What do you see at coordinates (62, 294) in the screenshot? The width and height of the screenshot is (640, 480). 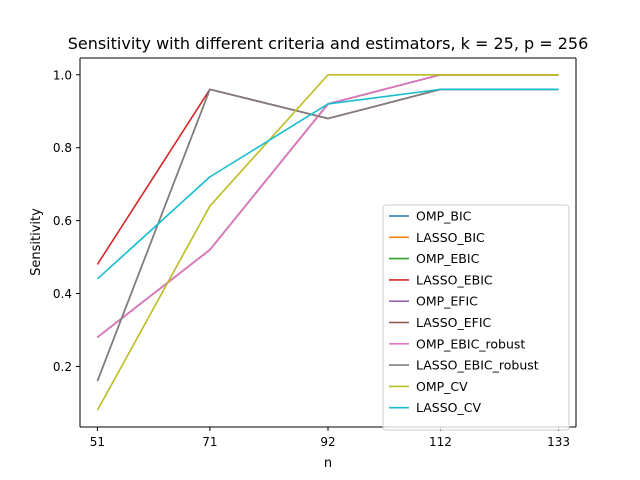 I see `y-tick-label: 0.4` at bounding box center [62, 294].